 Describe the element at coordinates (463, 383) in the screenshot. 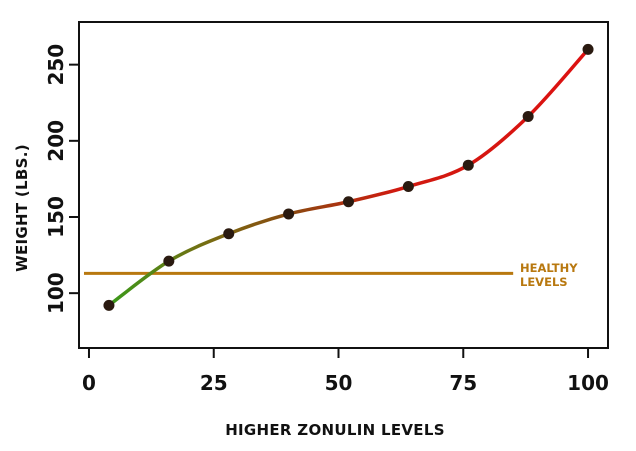

I see `x-tick-label: 75` at that location.